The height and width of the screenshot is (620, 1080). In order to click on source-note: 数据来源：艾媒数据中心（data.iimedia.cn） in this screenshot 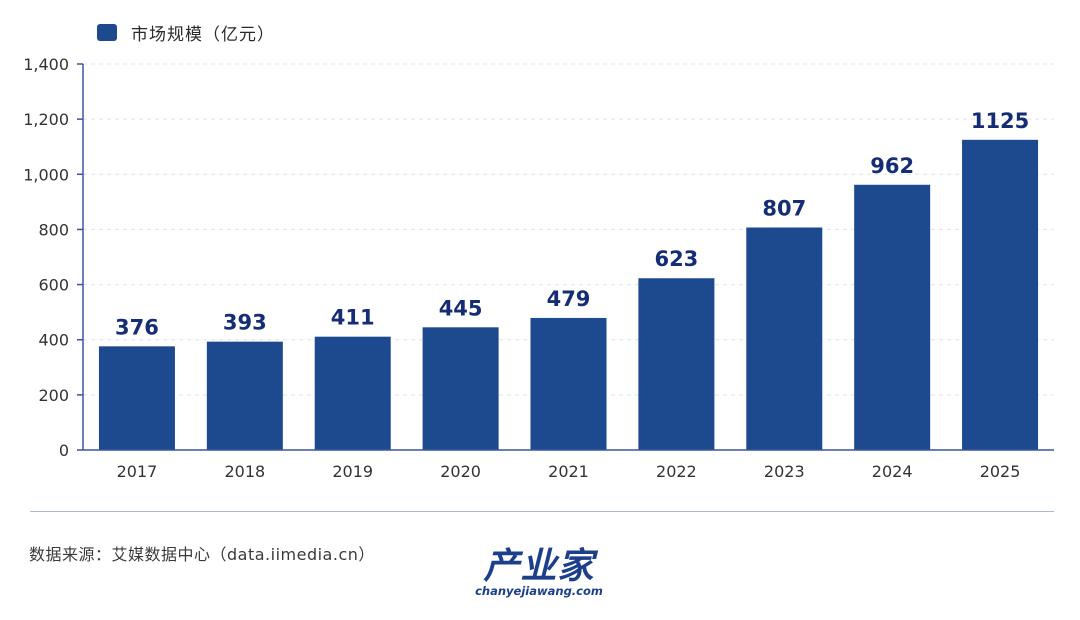, I will do `click(202, 554)`.